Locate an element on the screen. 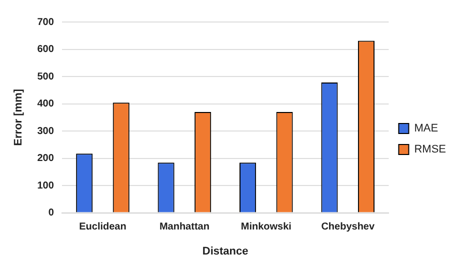  x-tick-label: Chebyshev is located at coordinates (348, 227).